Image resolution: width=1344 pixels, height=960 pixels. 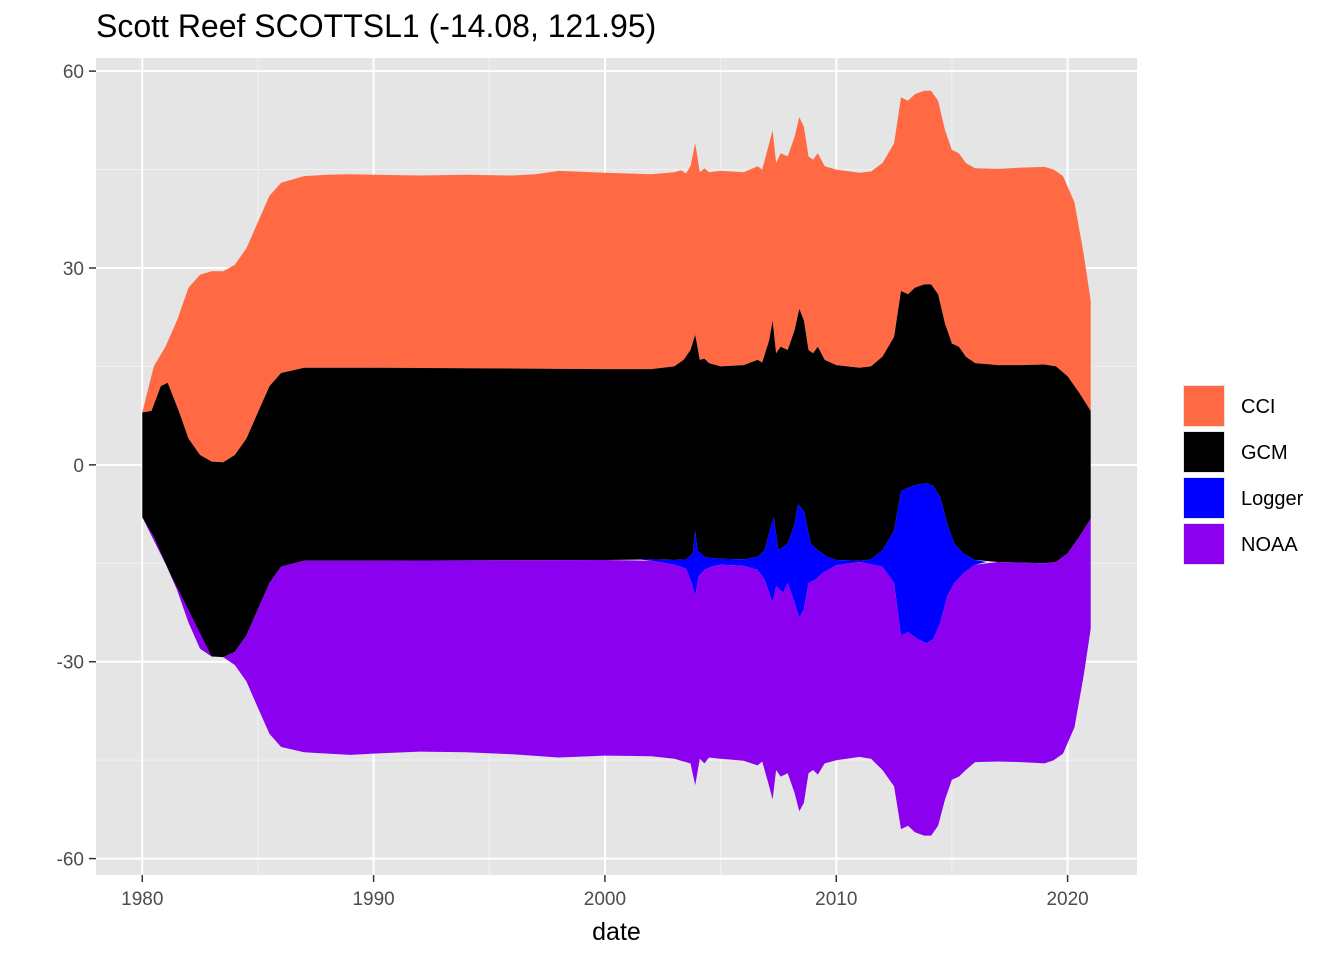 I want to click on y-tick-label: 60, so click(x=73, y=72).